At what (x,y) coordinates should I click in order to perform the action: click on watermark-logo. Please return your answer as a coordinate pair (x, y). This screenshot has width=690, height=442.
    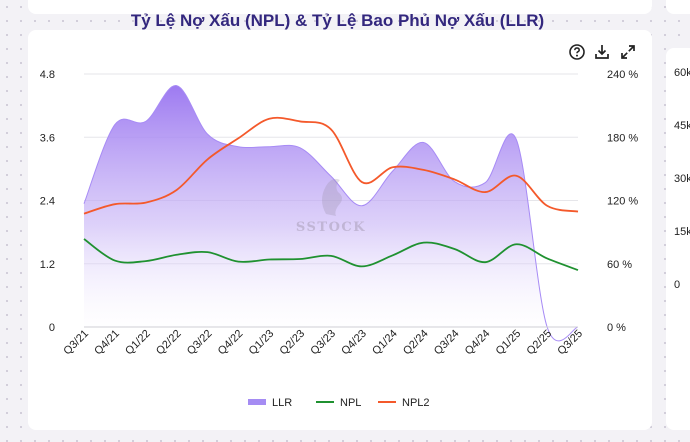
    Looking at the image, I should click on (332, 197).